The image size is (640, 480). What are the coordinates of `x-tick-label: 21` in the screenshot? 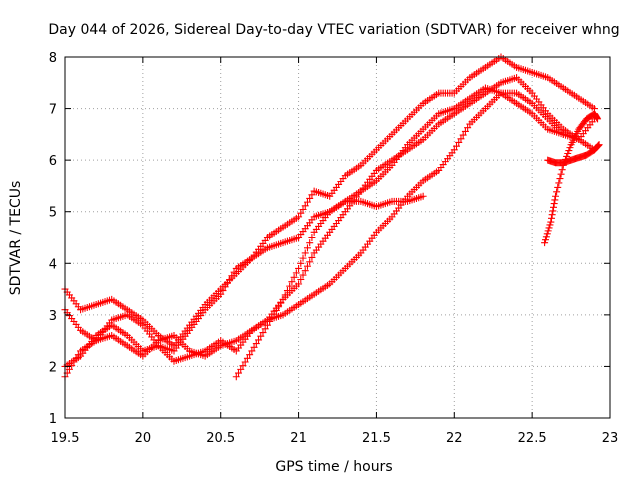 It's located at (298, 438).